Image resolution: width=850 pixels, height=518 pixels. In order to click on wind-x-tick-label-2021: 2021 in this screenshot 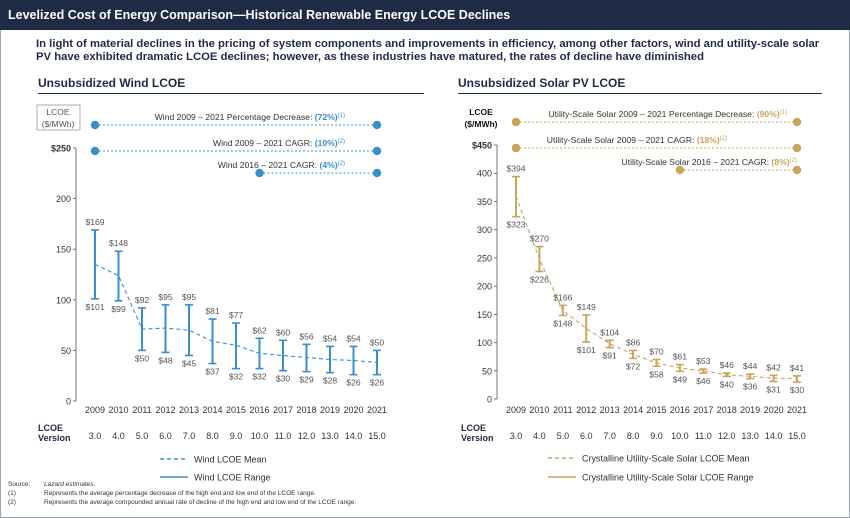, I will do `click(377, 410)`.